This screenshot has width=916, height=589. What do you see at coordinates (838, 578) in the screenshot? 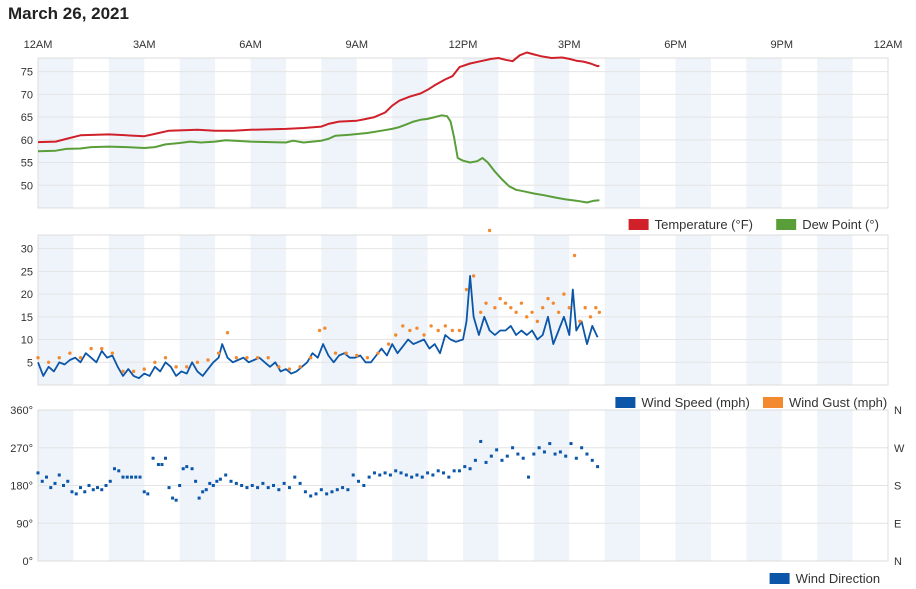
I see `legend-label: Wind Direction` at bounding box center [838, 578].